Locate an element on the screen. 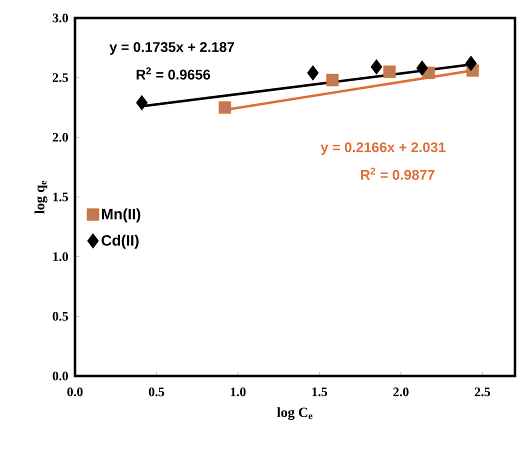 Image resolution: width=517 pixels, height=450 pixels. x-tick-label: 0.0 is located at coordinates (75, 392).